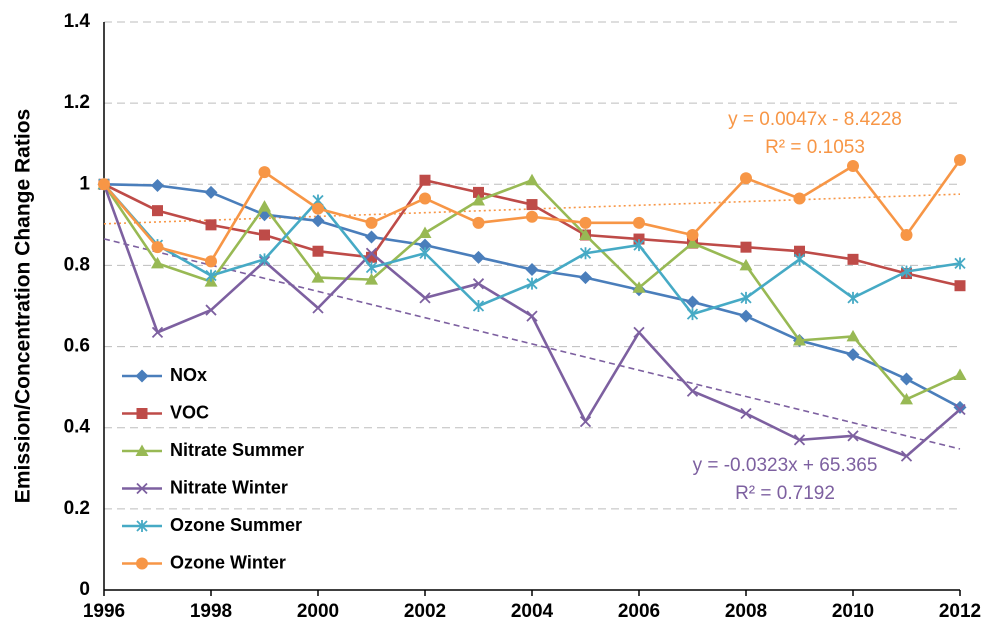 This screenshot has width=985, height=627. Describe the element at coordinates (77, 21) in the screenshot. I see `y-tick-label: 1.4` at that location.